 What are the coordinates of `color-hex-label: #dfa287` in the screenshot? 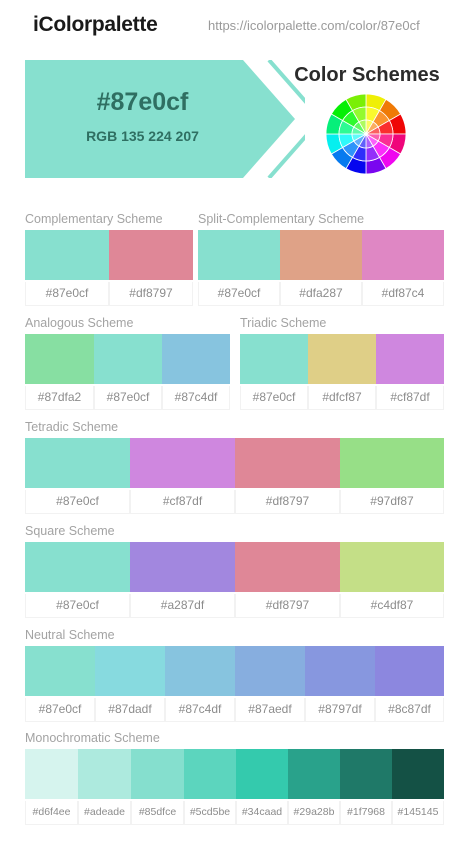 It's located at (321, 294).